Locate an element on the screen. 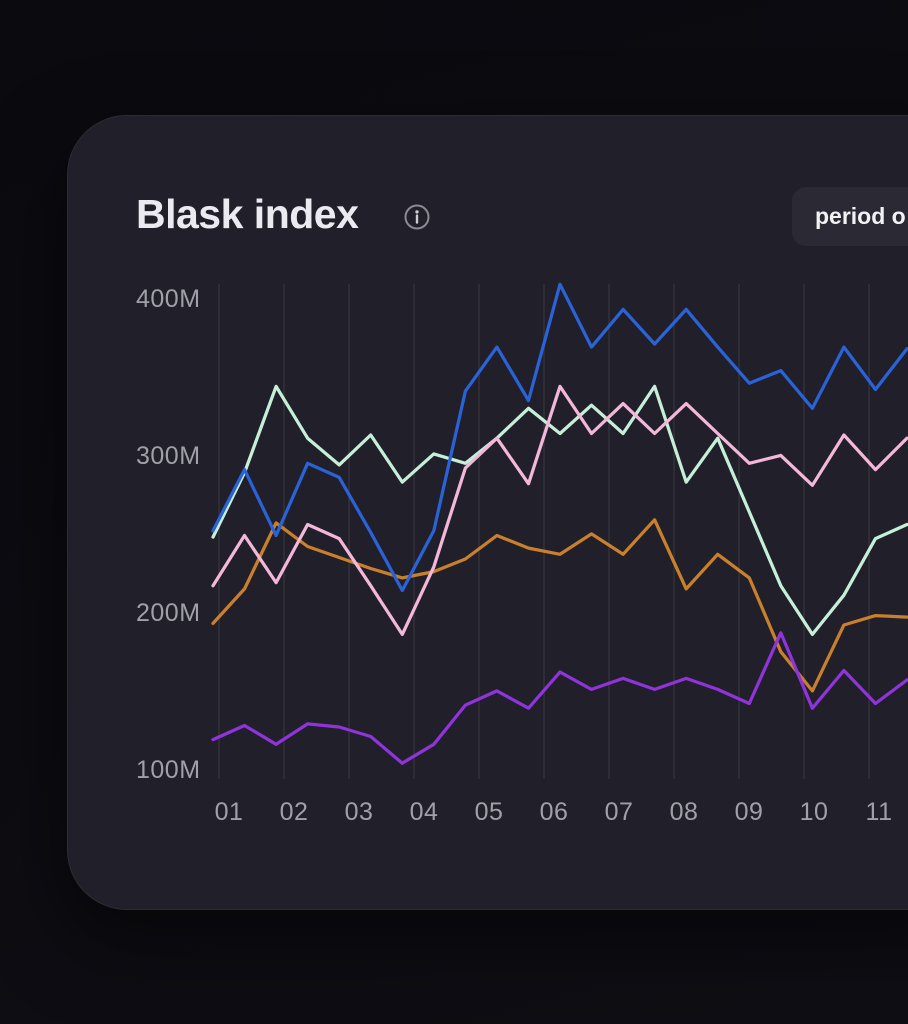 The height and width of the screenshot is (1024, 908). x-axis-label: 06 is located at coordinates (554, 812).